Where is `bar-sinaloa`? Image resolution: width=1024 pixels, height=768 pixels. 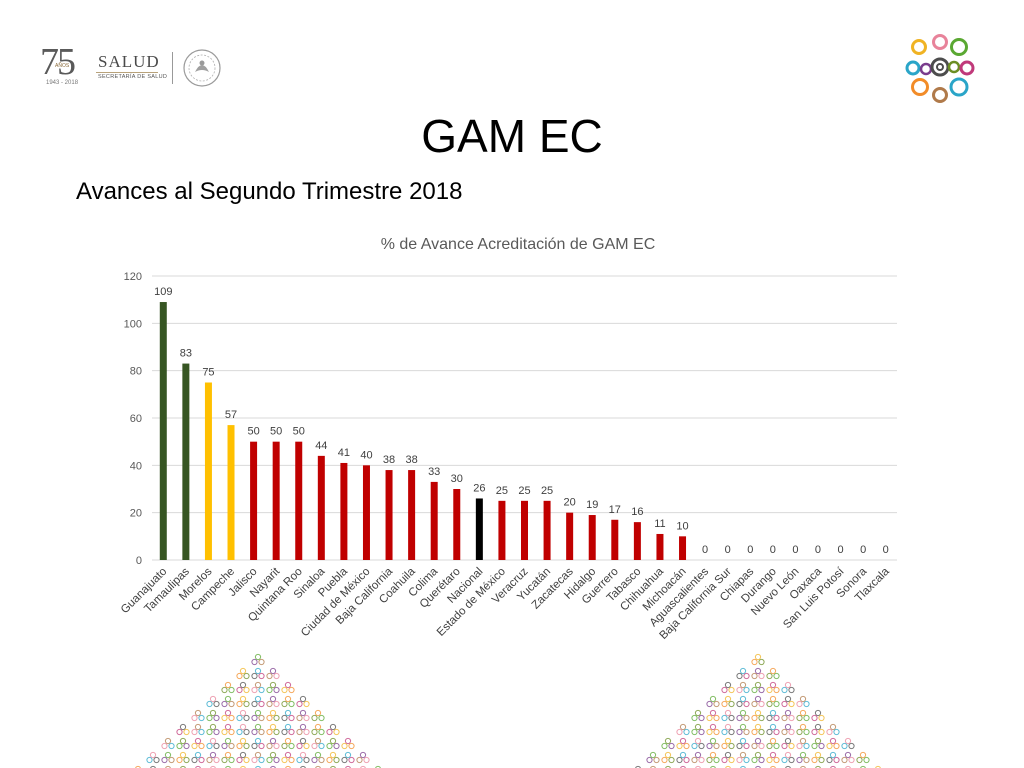 bar-sinaloa is located at coordinates (321, 507).